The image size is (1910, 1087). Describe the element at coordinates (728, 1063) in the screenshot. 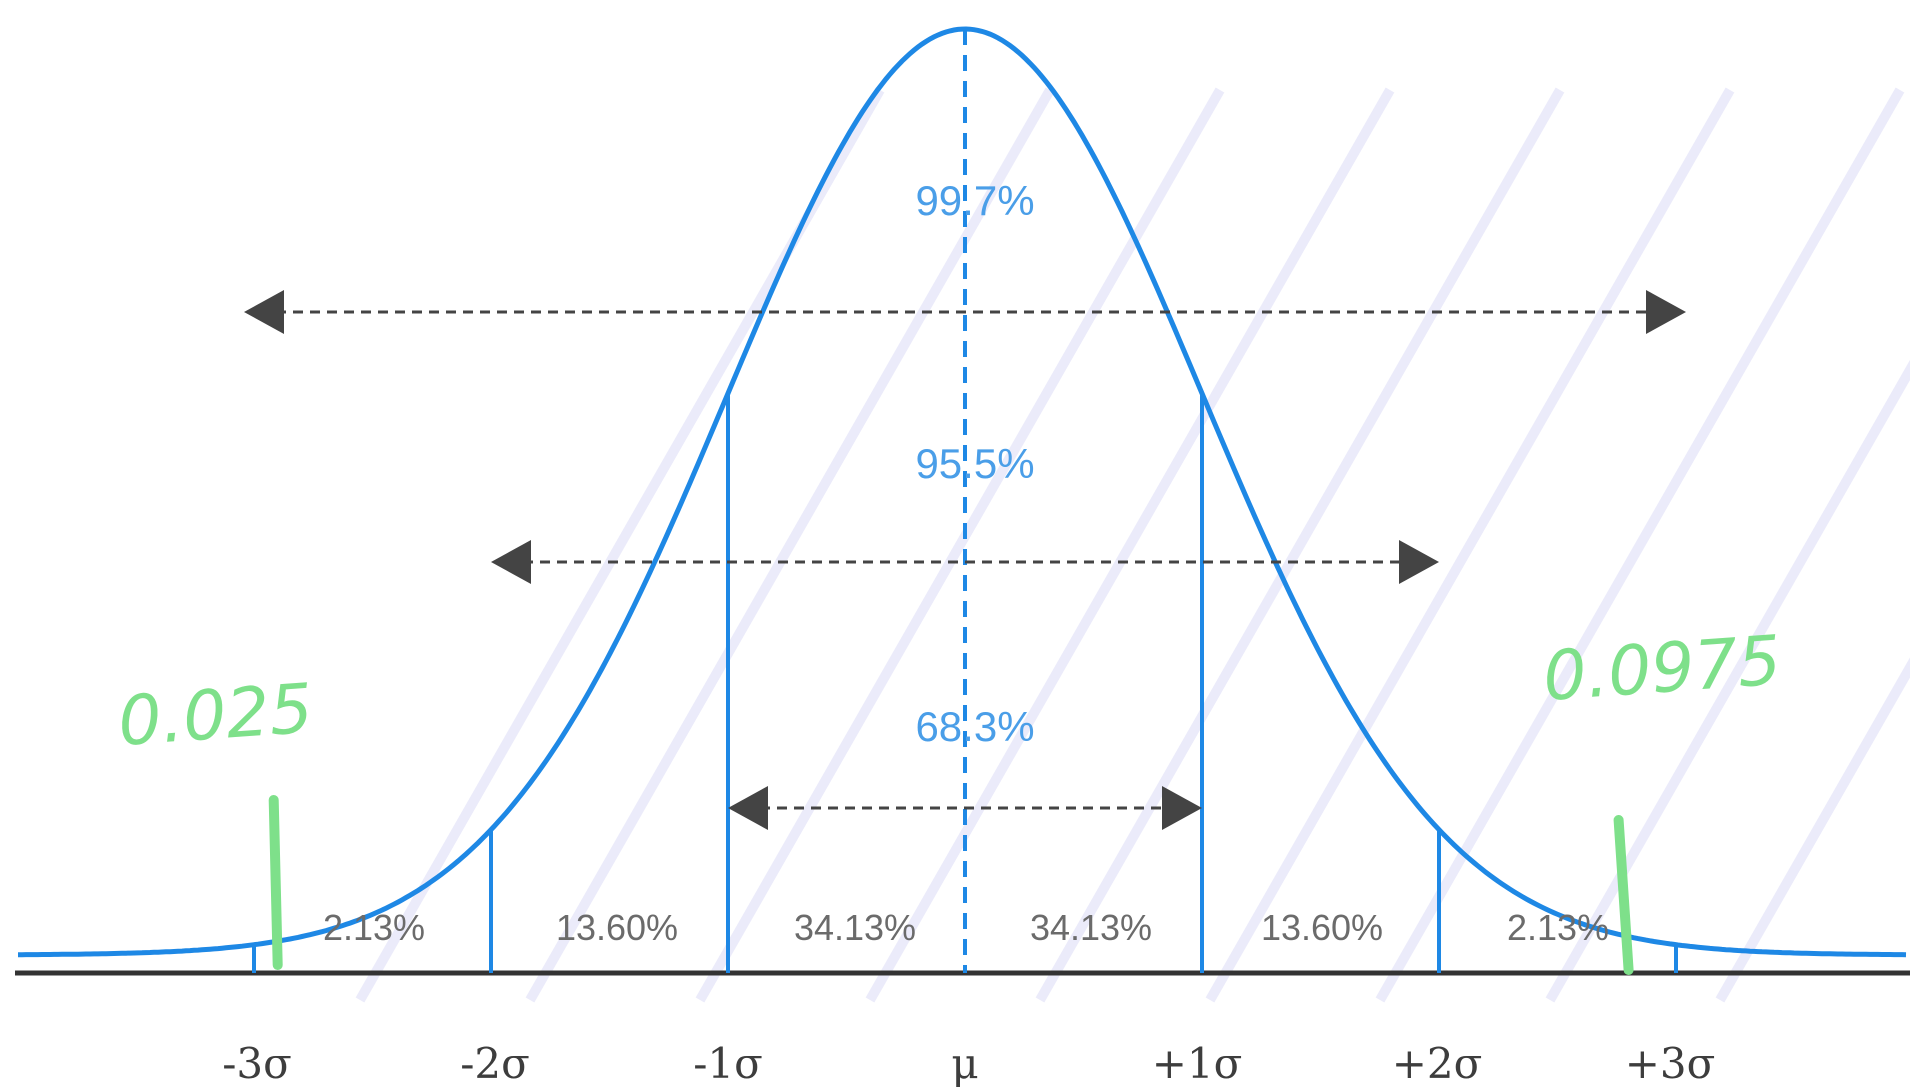

I see `tick-label: -1σ` at that location.